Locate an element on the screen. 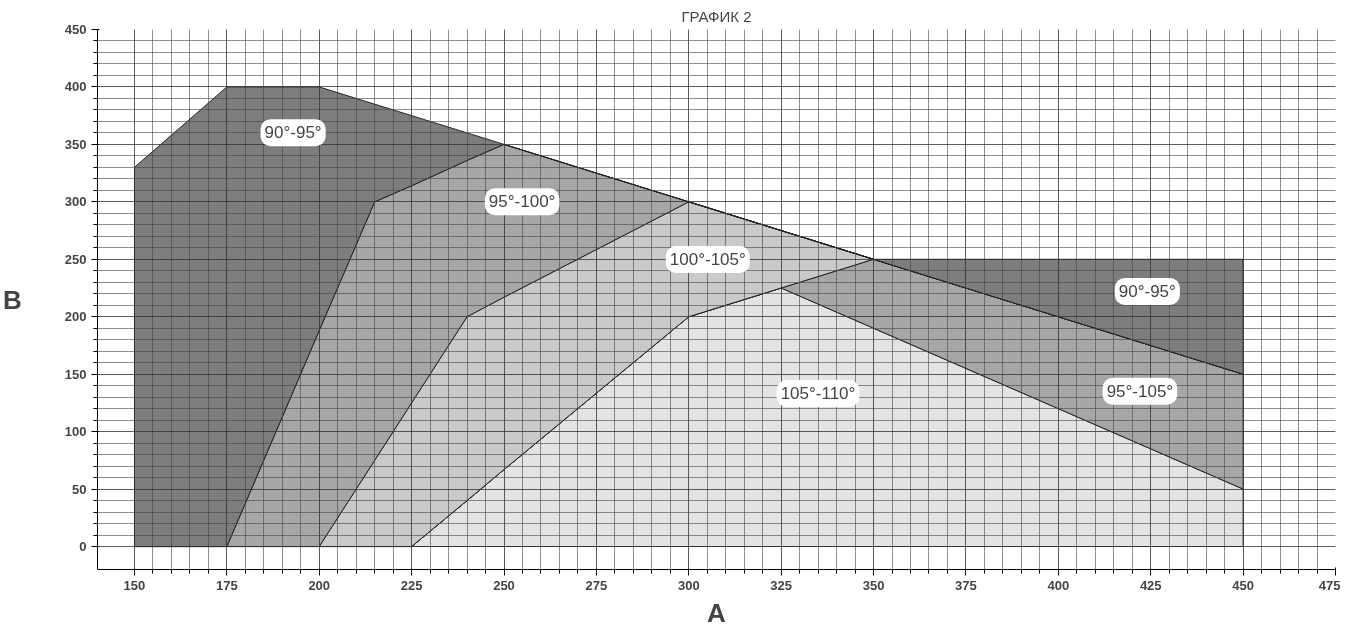 The height and width of the screenshot is (641, 1349). x-tick-label: 325 is located at coordinates (781, 585).